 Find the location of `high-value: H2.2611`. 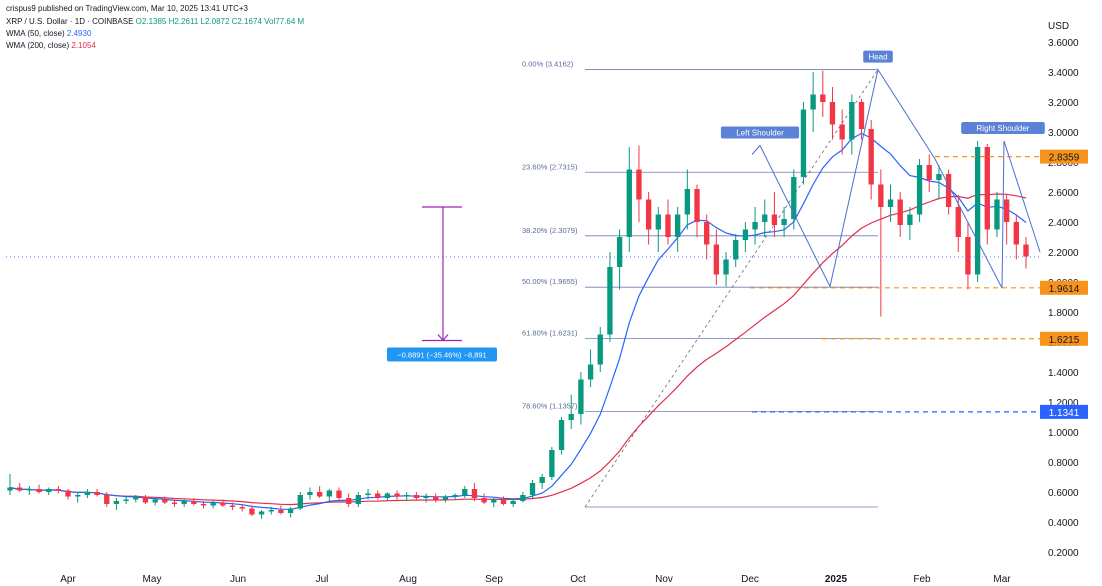

high-value: H2.2611 is located at coordinates (183, 21).